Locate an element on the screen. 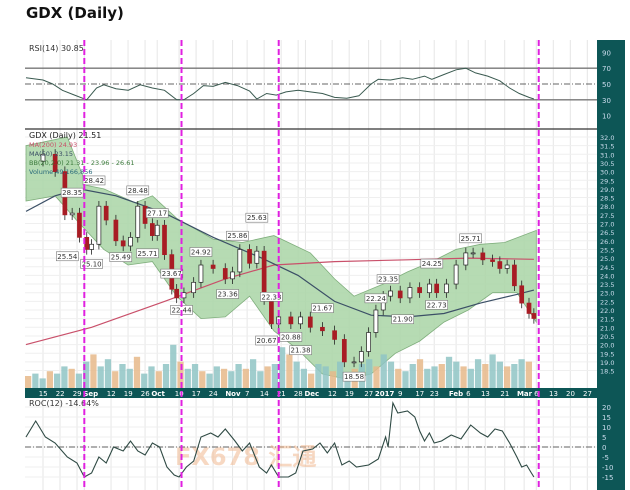 The image size is (630, 490). price-legend-2: MA(50) 23.15 is located at coordinates (51, 154).